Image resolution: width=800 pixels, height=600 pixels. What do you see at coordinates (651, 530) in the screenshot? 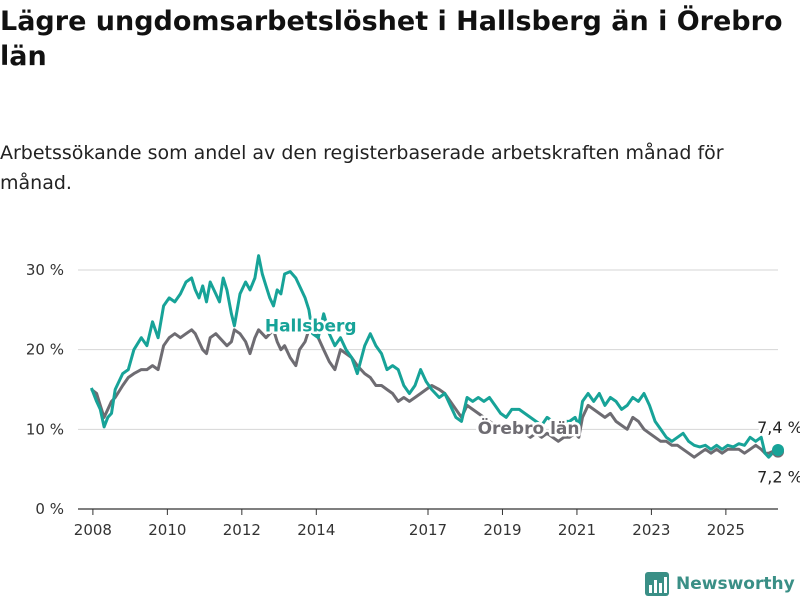
I see `x-tick-label: 2023` at bounding box center [651, 530].